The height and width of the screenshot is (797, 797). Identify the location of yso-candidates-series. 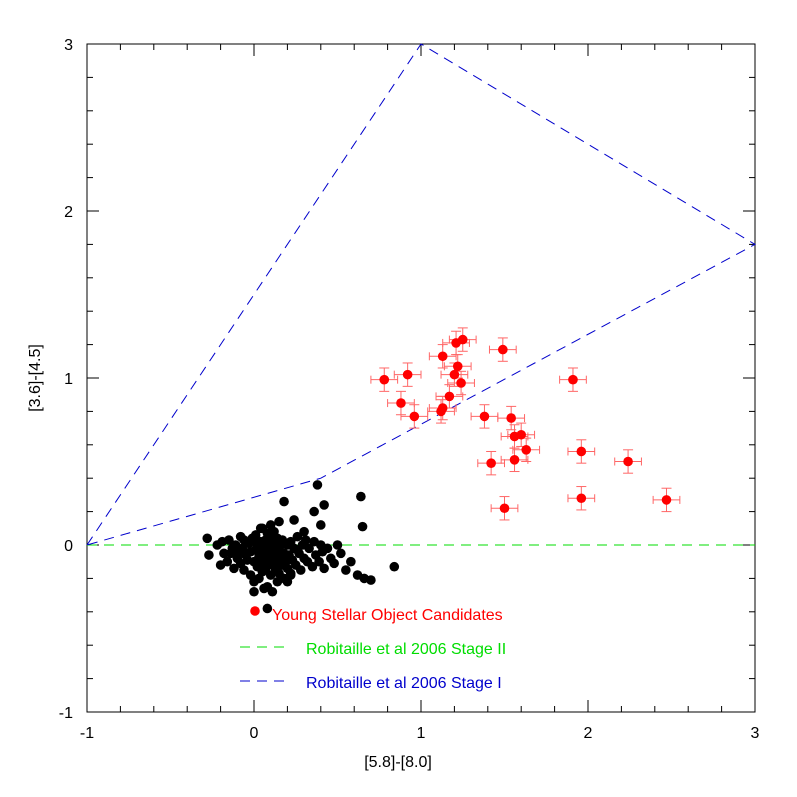
(525, 424).